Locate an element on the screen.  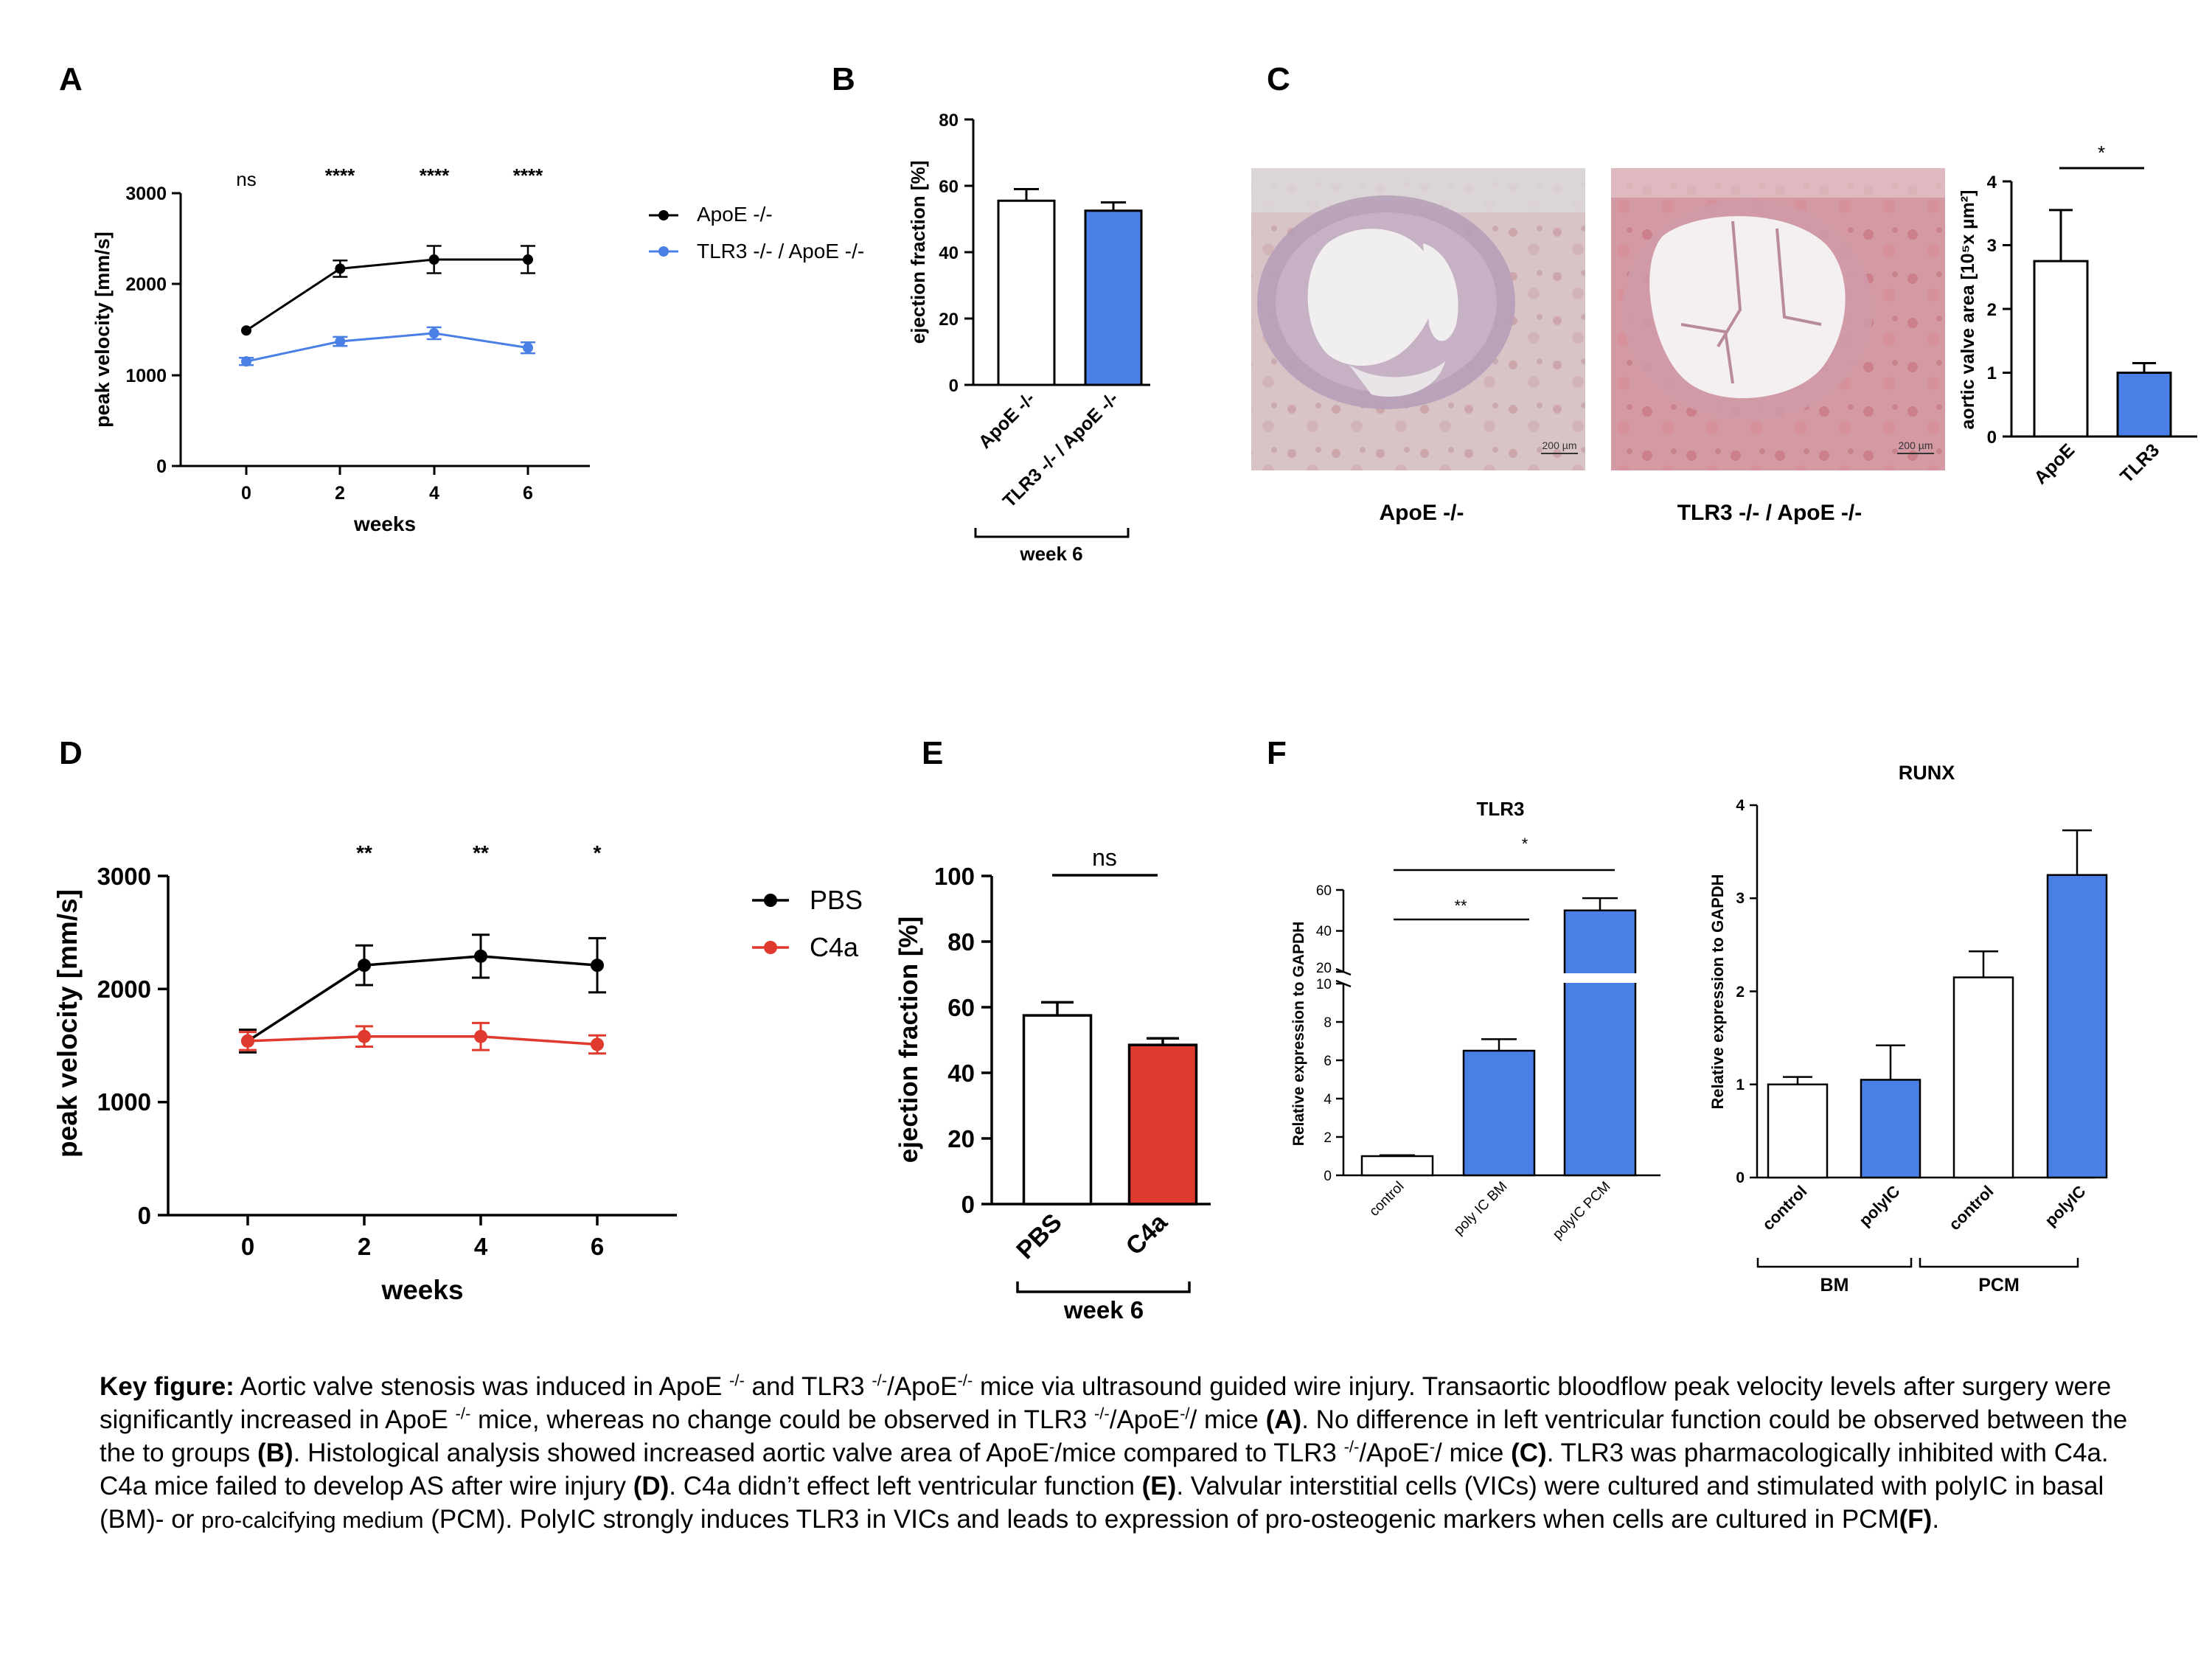
panel-f-tlr3-ytick: 60 is located at coordinates (1324, 891).